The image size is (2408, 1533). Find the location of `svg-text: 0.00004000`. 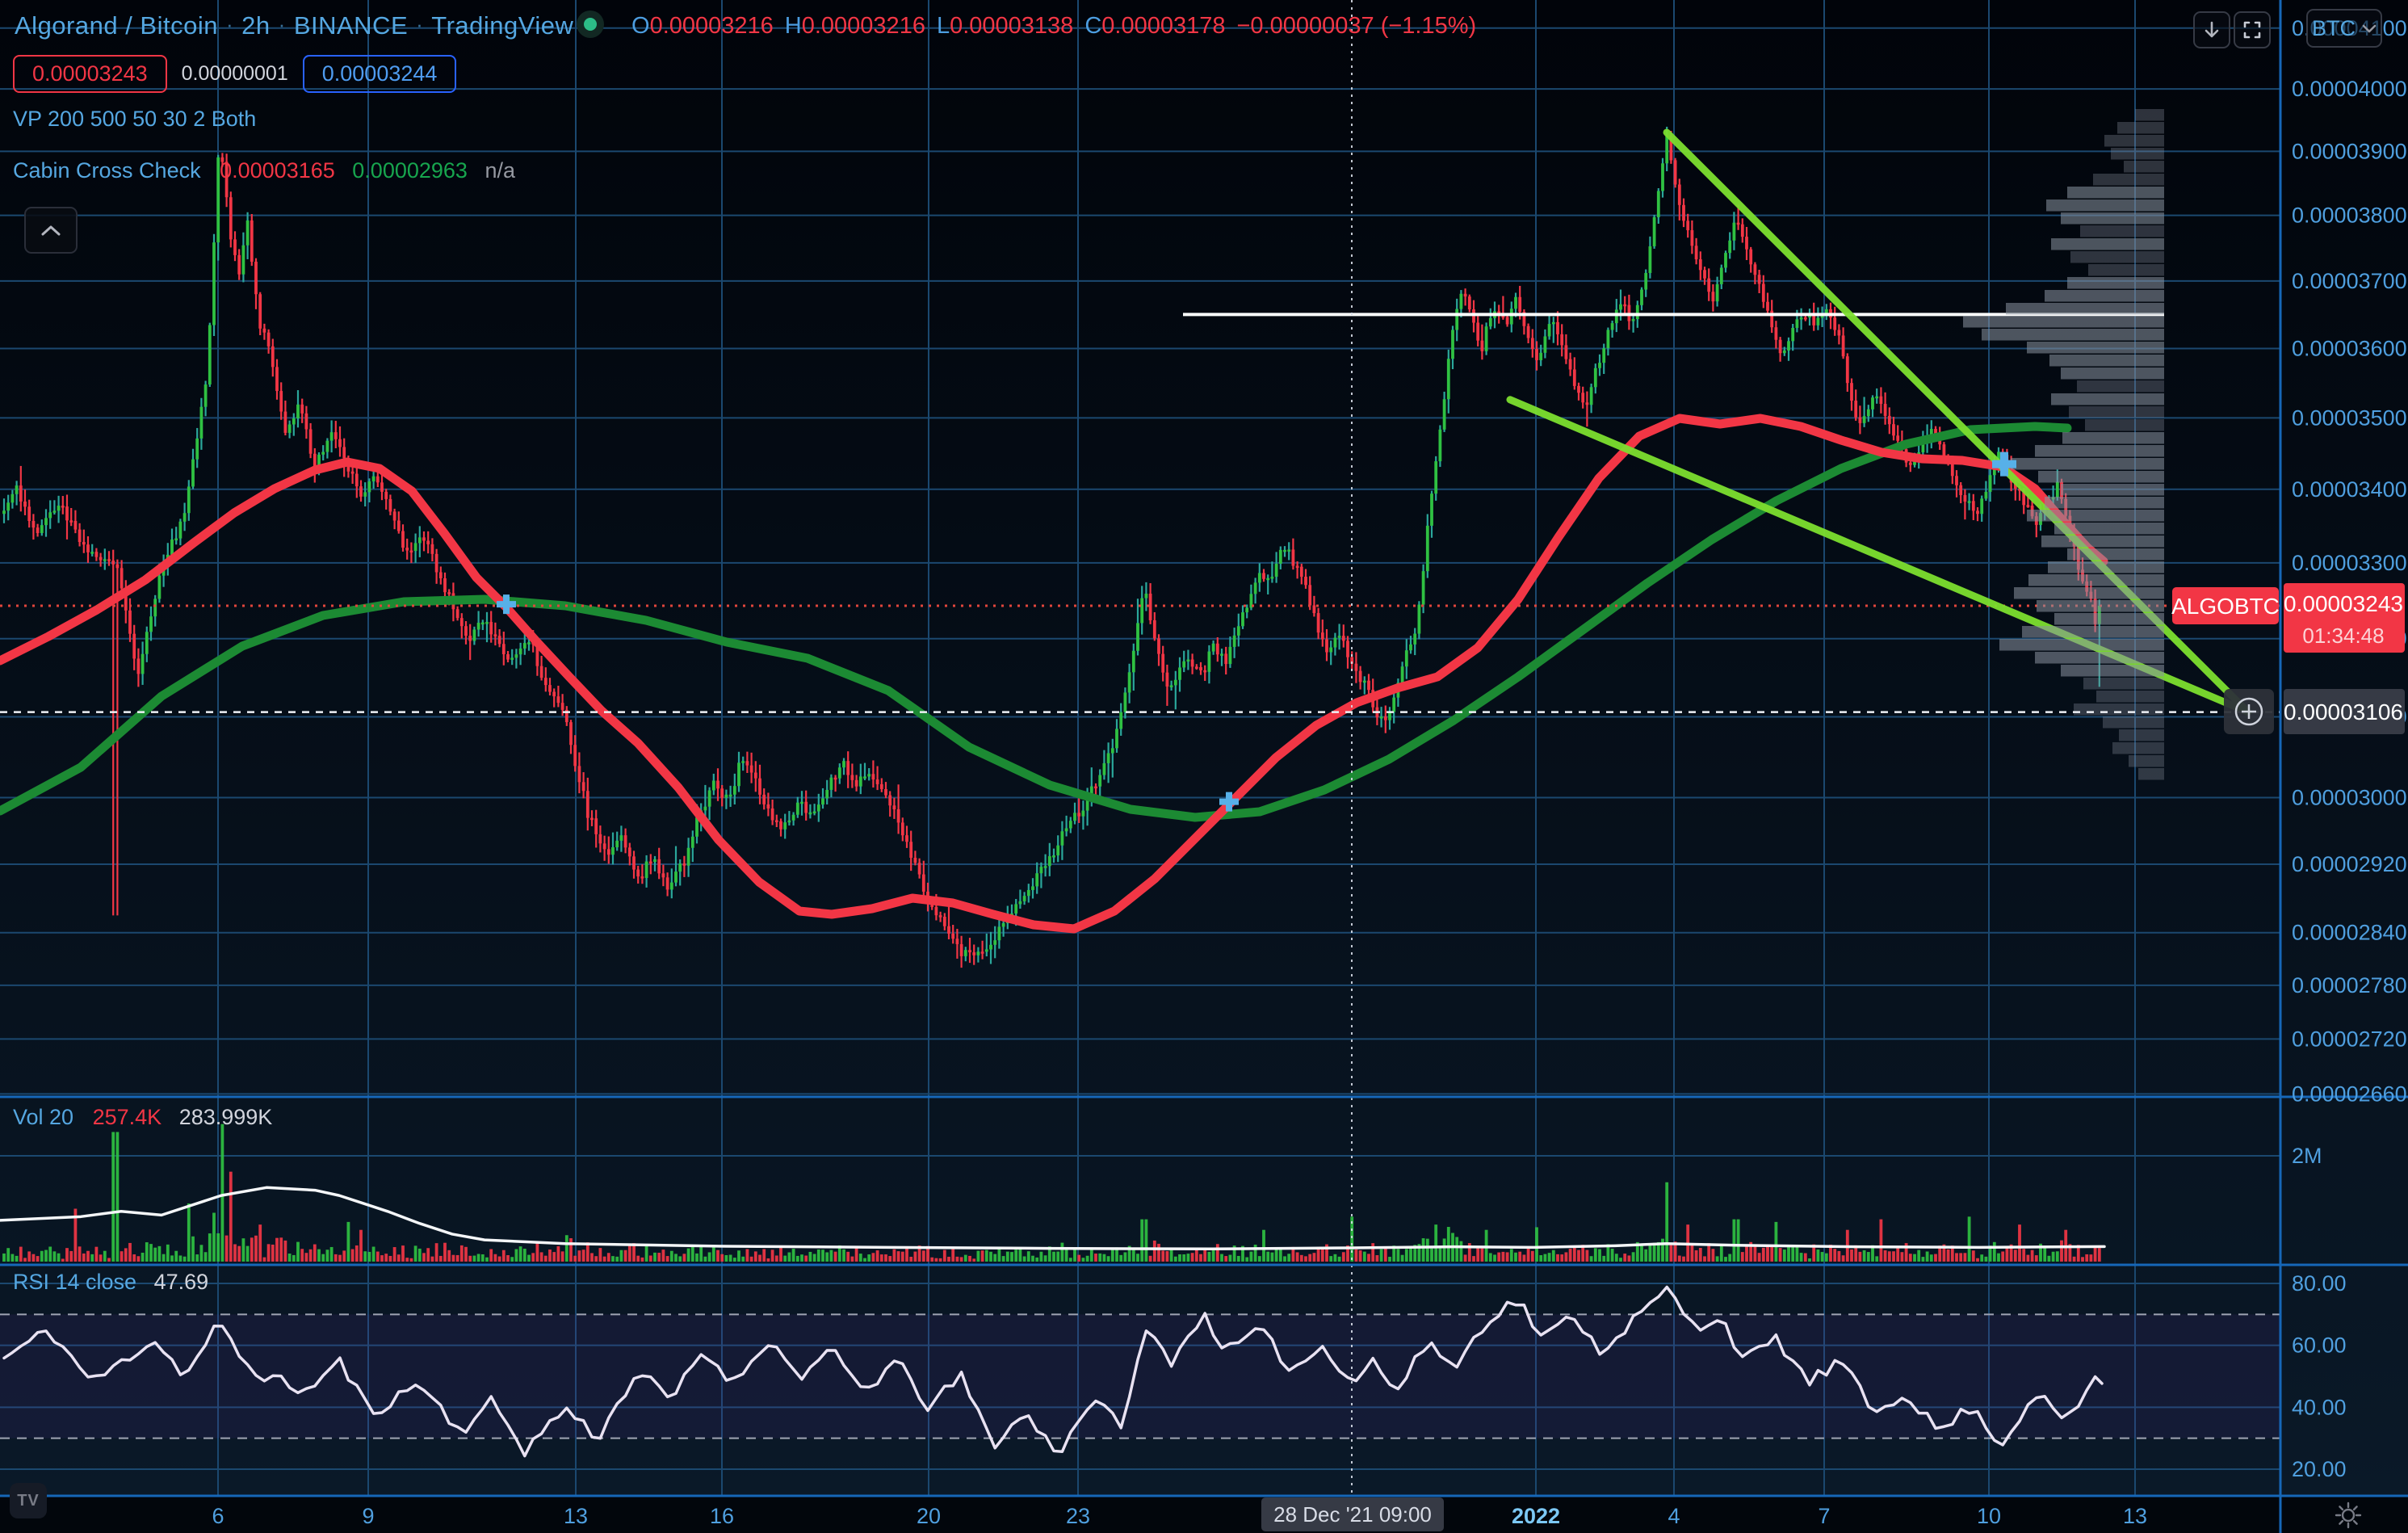

svg-text: 0.00004000 is located at coordinates (2349, 89).